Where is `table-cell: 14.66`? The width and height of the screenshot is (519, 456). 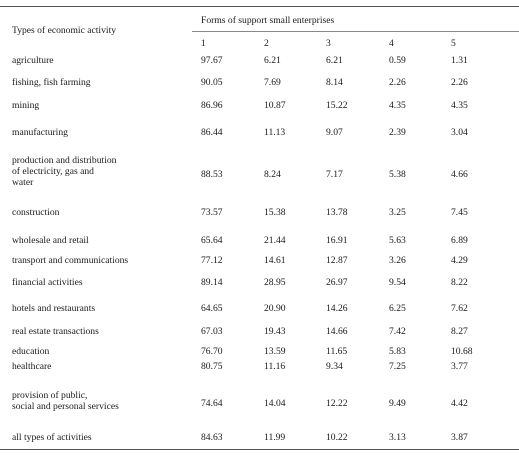
table-cell: 14.66 is located at coordinates (337, 331).